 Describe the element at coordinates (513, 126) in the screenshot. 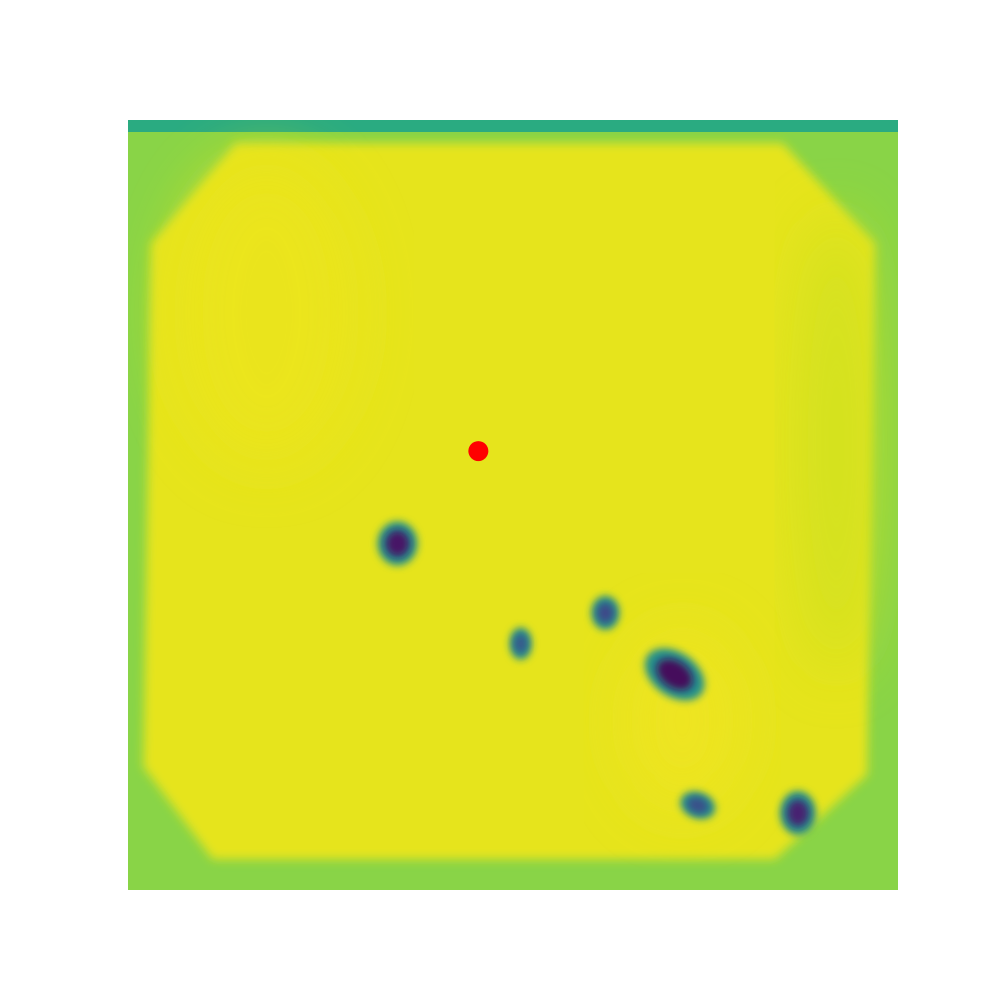

I see `heatmap-top-edge` at that location.